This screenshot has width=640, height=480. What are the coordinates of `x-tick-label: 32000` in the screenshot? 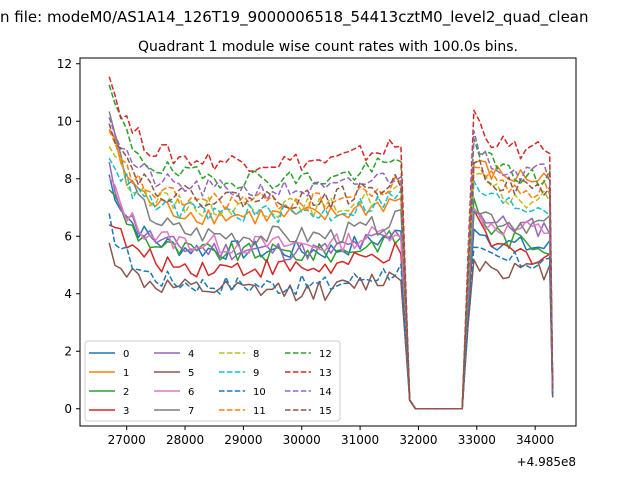 It's located at (418, 440).